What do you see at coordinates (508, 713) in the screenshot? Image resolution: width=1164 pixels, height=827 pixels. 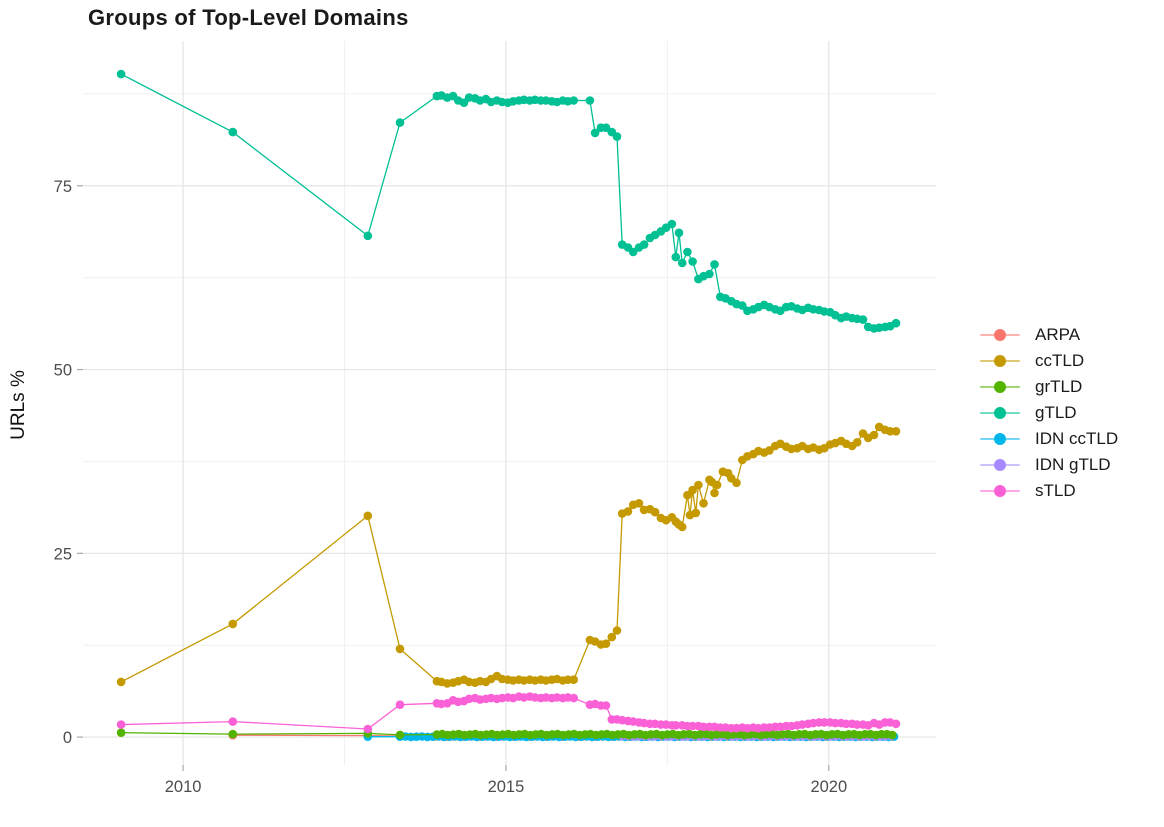 I see `series-stld` at bounding box center [508, 713].